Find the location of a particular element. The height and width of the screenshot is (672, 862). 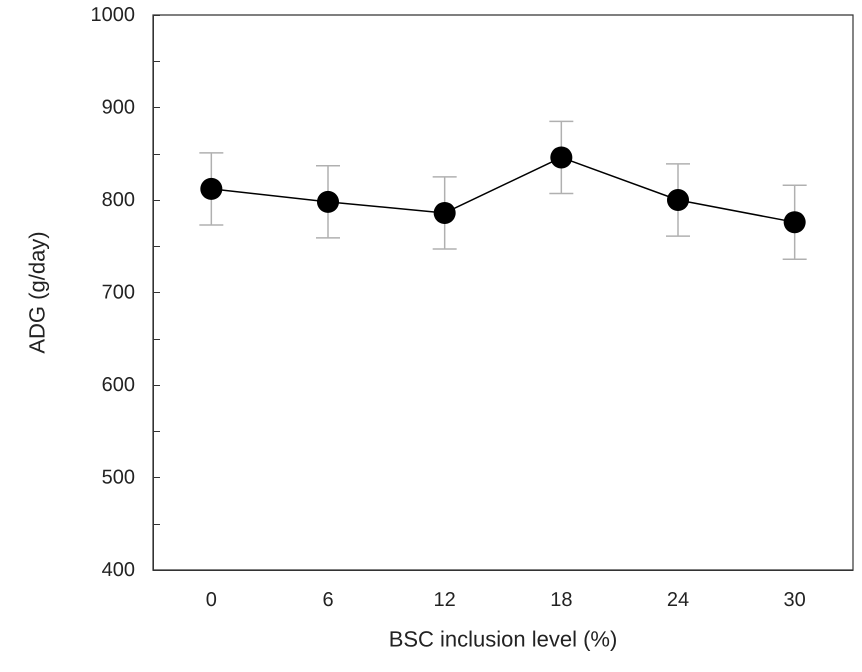

y-tick-label: 500 is located at coordinates (118, 477).